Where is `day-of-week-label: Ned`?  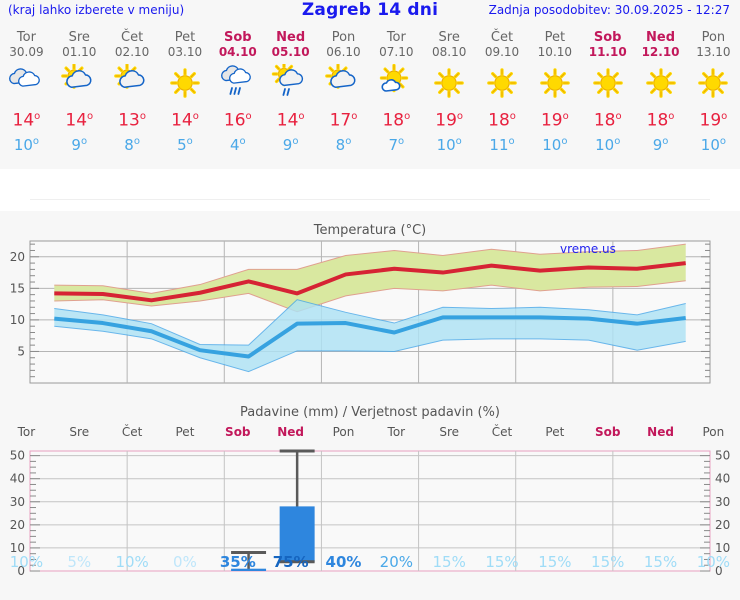 day-of-week-label: Ned is located at coordinates (661, 37).